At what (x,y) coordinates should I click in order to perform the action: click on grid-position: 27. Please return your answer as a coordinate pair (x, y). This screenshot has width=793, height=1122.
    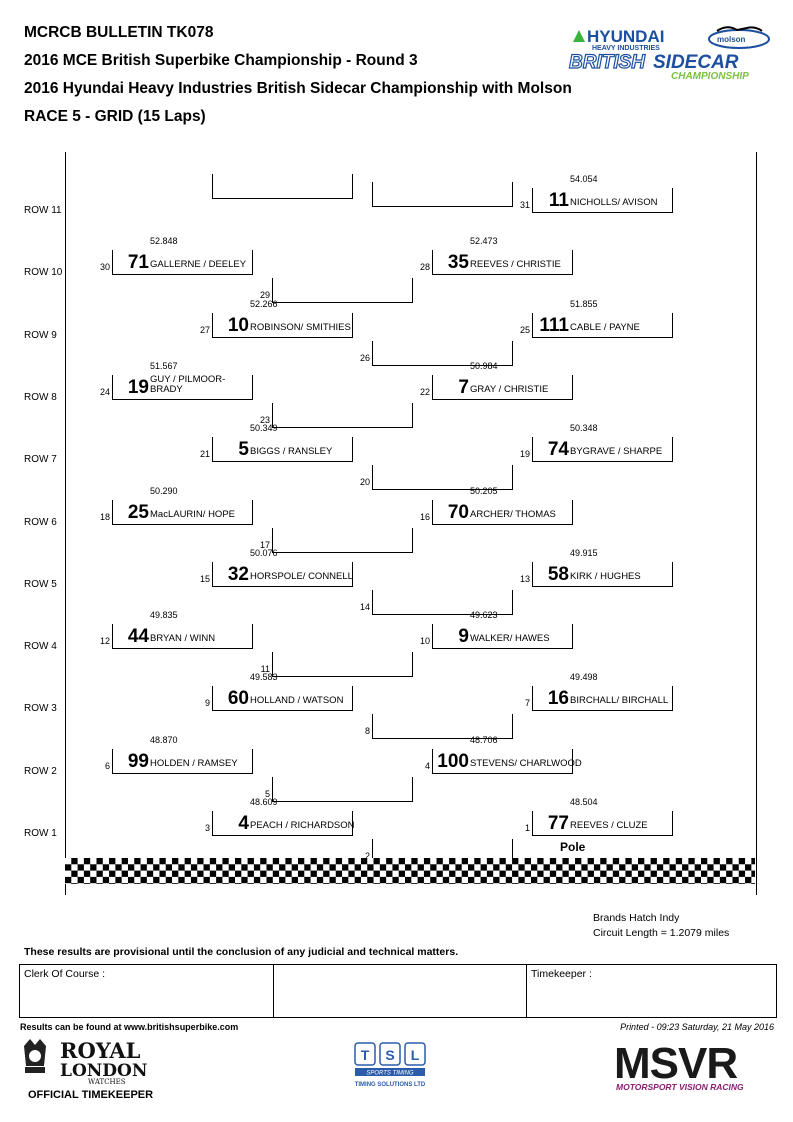
    Looking at the image, I should click on (204, 330).